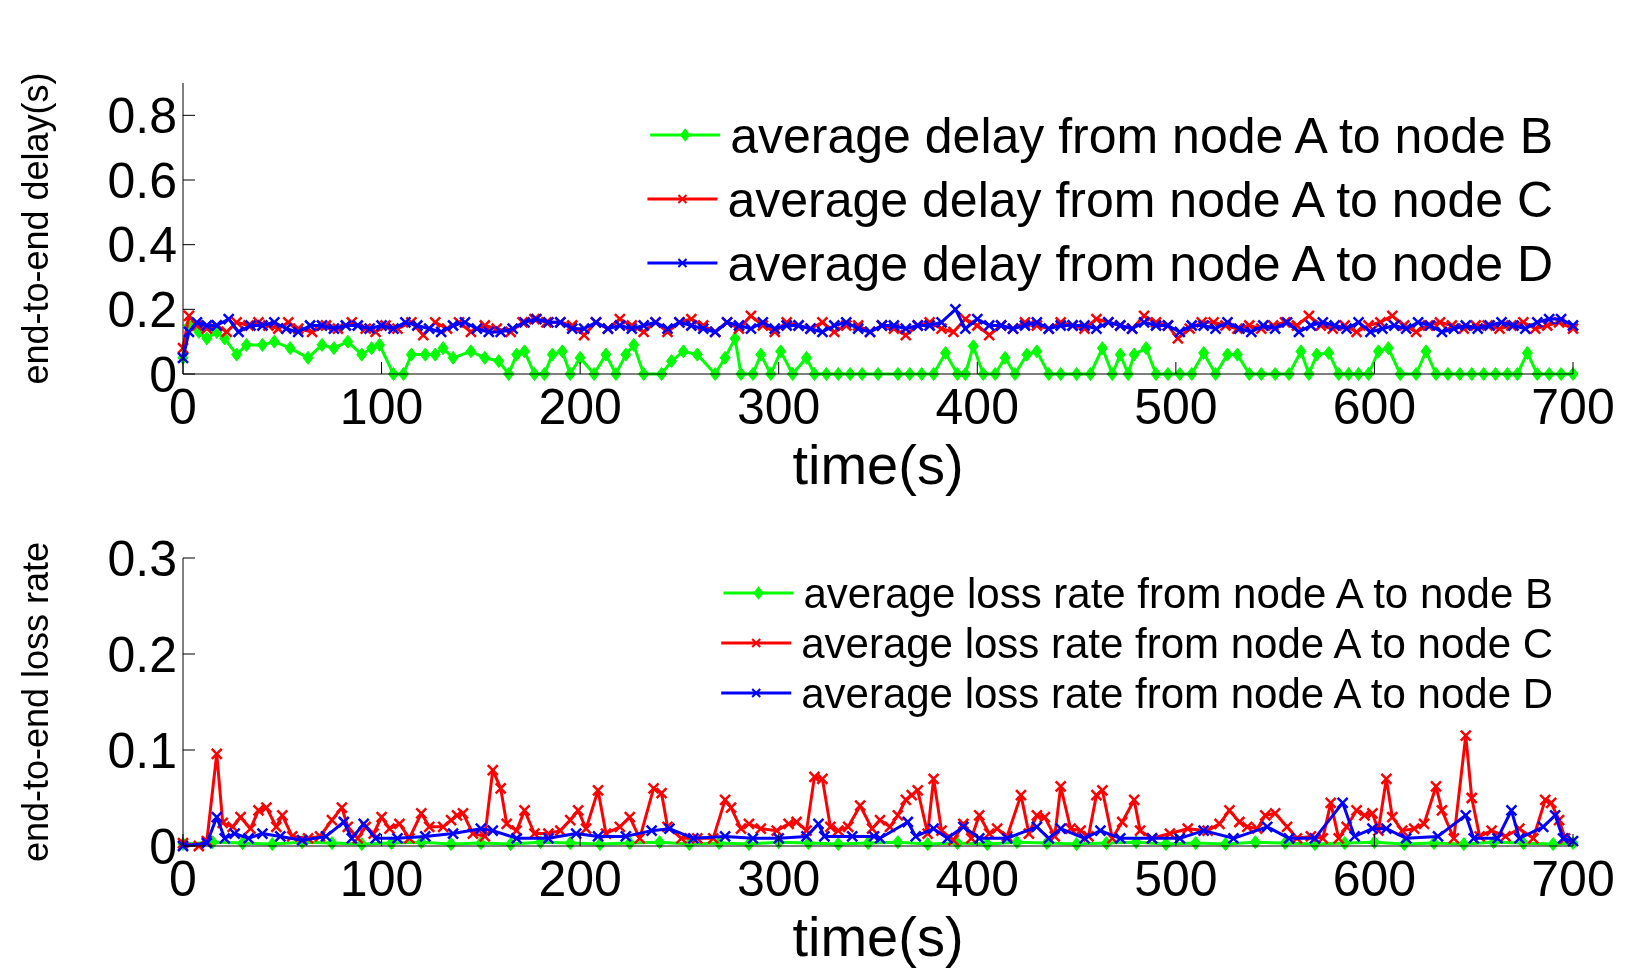 Image resolution: width=1629 pixels, height=975 pixels. Describe the element at coordinates (142, 750) in the screenshot. I see `y-tick-label: 0.1` at that location.